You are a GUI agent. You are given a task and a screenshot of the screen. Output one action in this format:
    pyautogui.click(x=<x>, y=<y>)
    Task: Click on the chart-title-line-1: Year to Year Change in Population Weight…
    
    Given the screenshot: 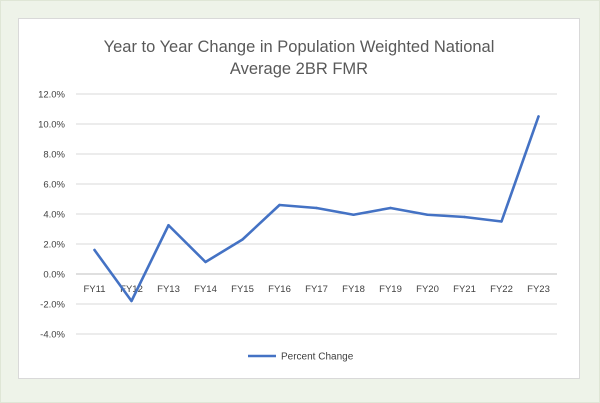 What is the action you would take?
    pyautogui.click(x=299, y=47)
    